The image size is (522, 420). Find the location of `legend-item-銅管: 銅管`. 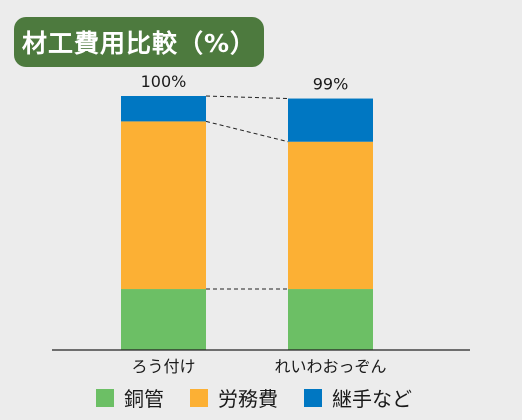

legend-item-銅管: 銅管 is located at coordinates (130, 397).